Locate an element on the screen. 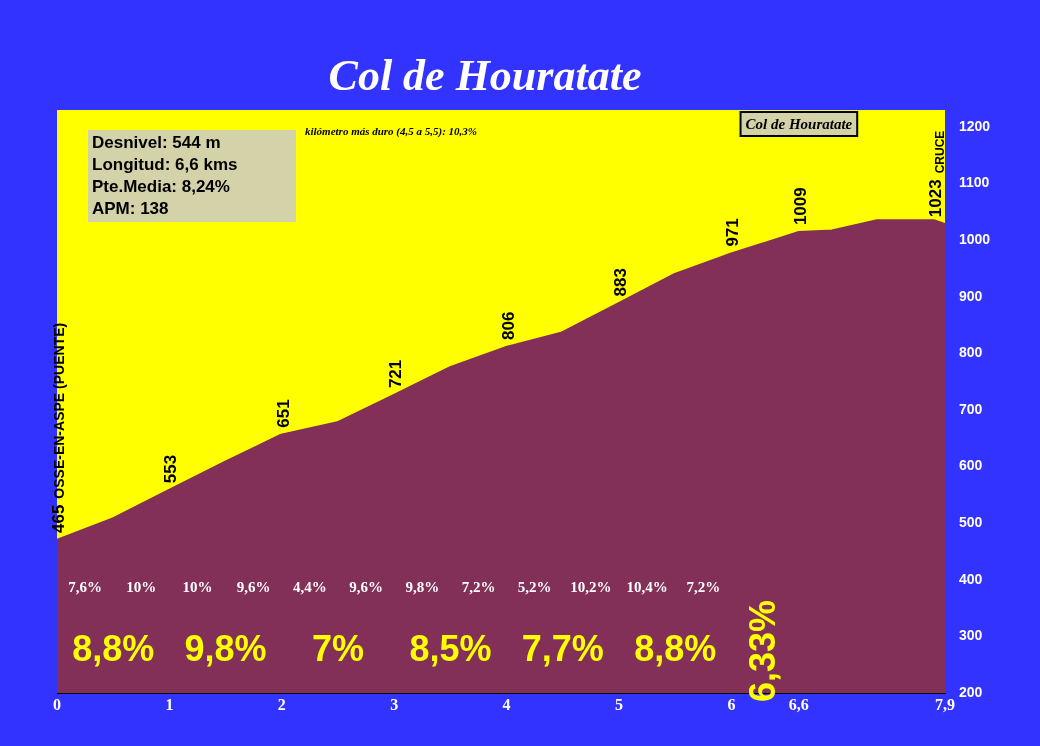  annotation: CRUCE is located at coordinates (940, 152).